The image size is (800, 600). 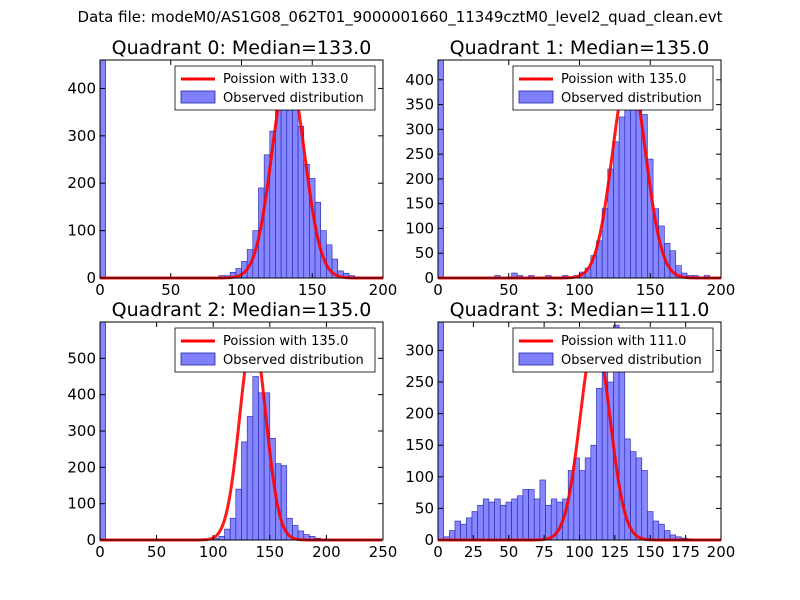 I want to click on x-tick-label: 125, so click(x=615, y=552).